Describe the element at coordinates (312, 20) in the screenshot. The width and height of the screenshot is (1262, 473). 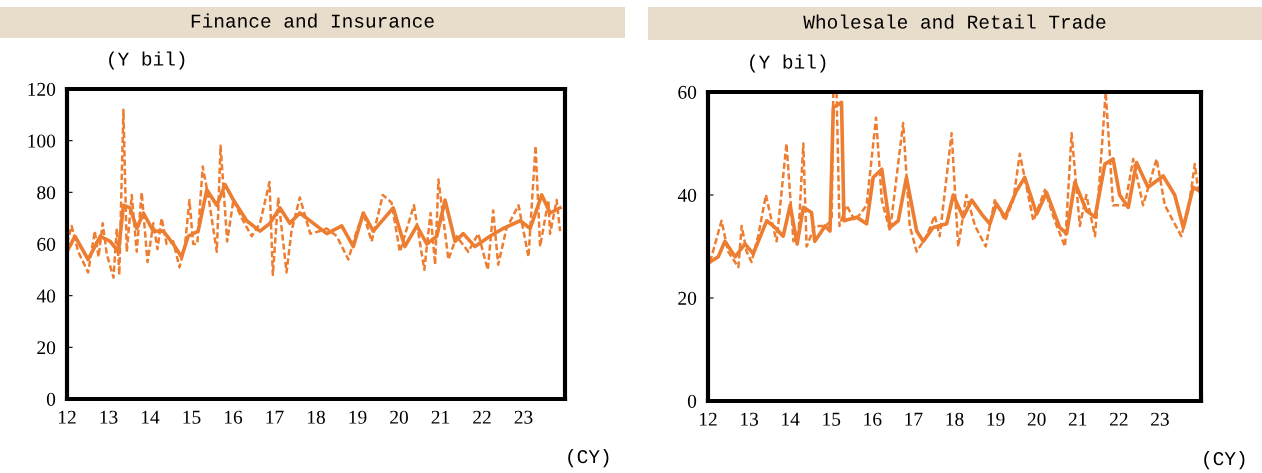
I see `chart-title: Finance and Insurance` at that location.